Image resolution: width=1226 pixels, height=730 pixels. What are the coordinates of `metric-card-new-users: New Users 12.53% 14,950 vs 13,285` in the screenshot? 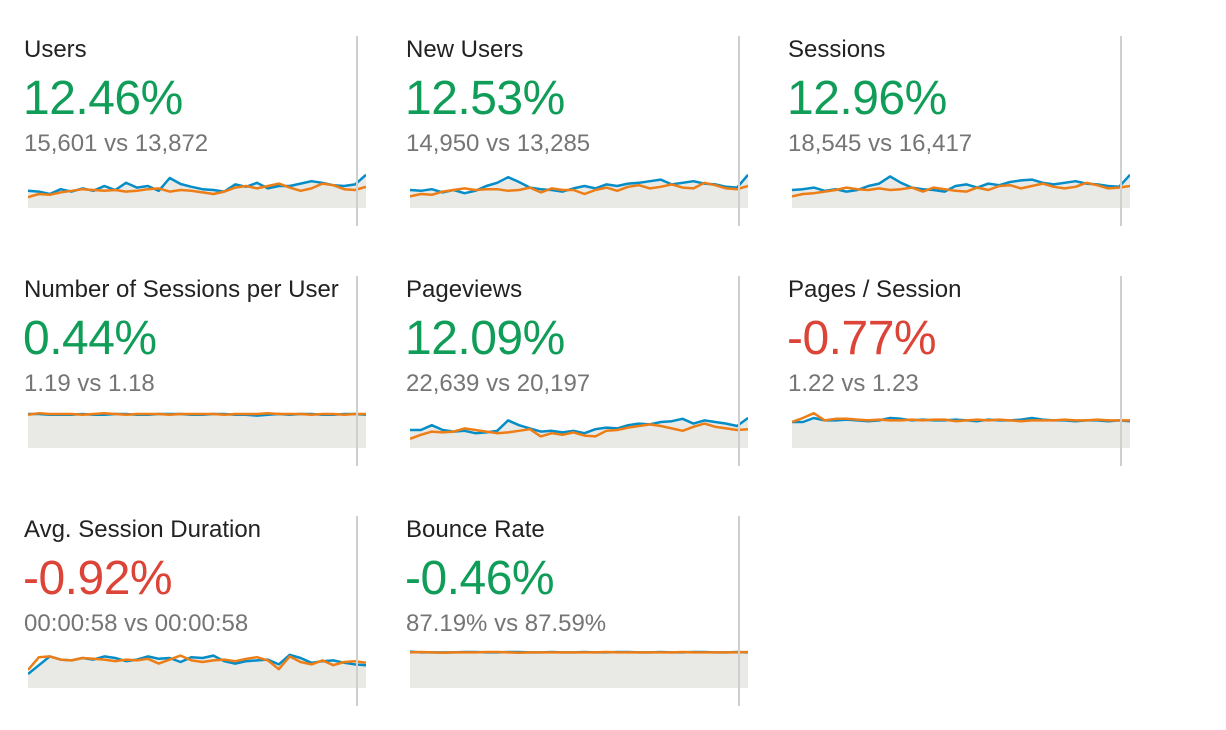 It's located at (565, 131).